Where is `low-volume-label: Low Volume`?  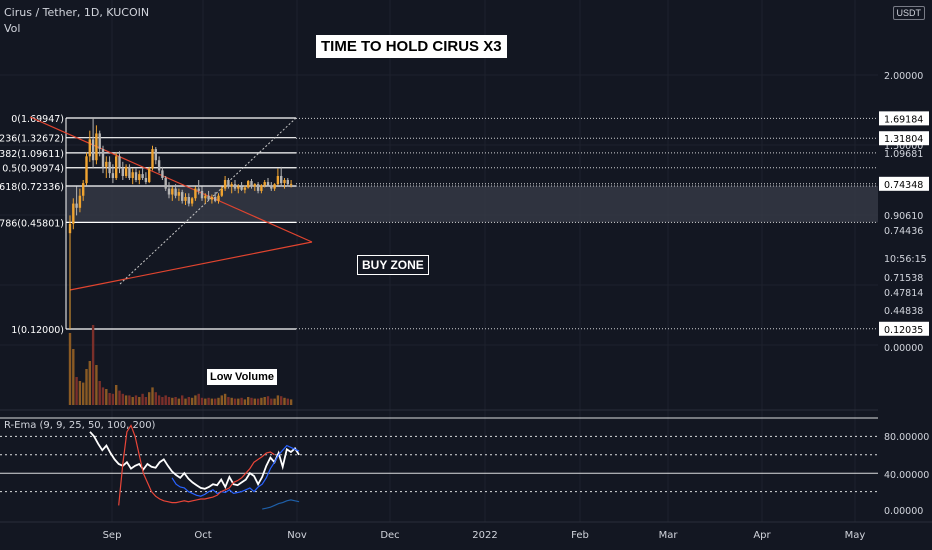 low-volume-label: Low Volume is located at coordinates (242, 377).